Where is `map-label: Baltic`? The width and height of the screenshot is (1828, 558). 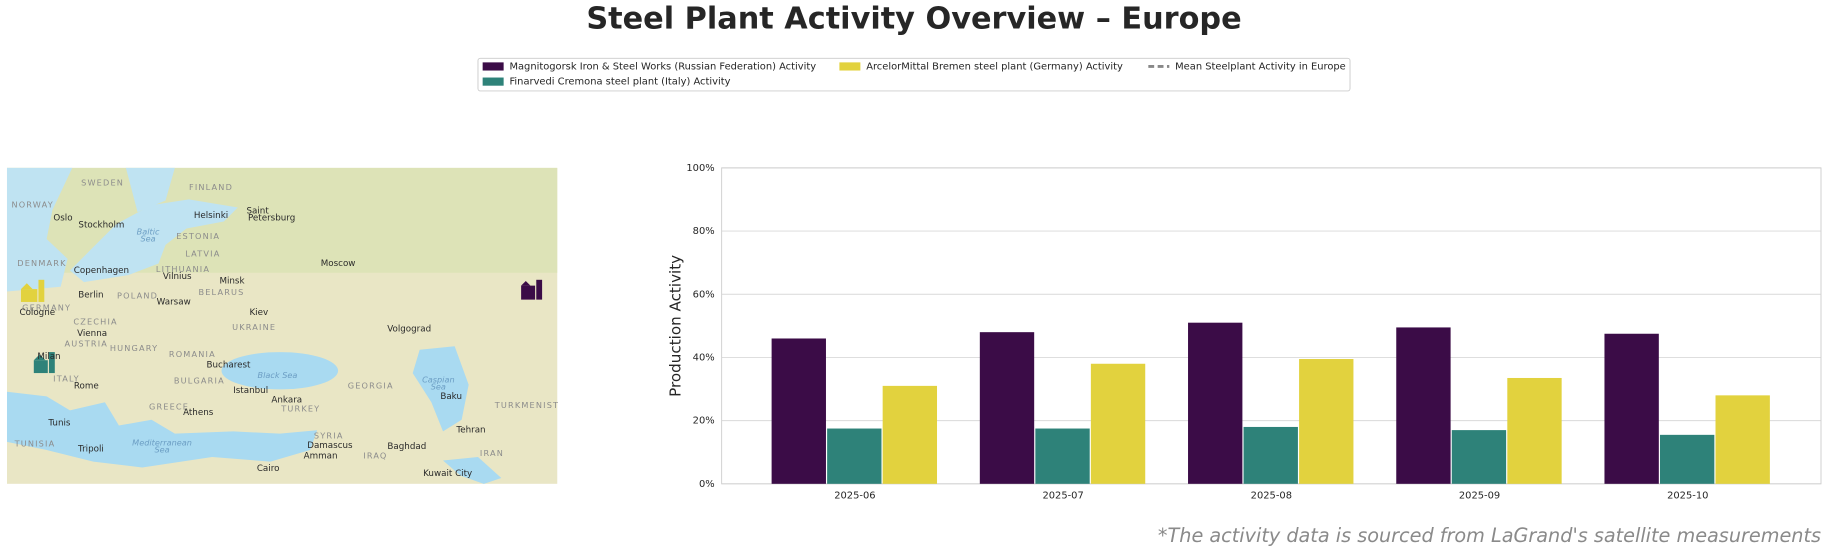 map-label: Baltic is located at coordinates (148, 231).